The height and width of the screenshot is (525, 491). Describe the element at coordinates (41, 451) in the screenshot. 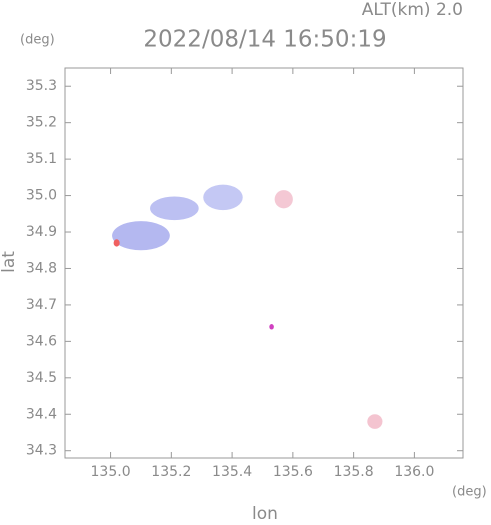

I see `y-tick-label: 34.3` at that location.